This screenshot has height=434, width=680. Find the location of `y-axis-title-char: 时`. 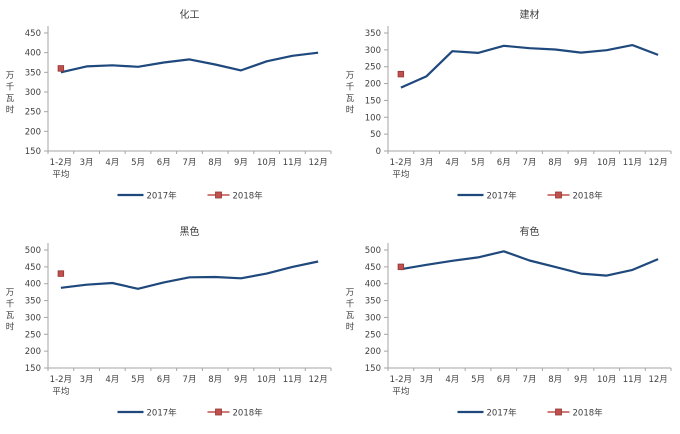

y-axis-title-char: 时 is located at coordinates (350, 109).